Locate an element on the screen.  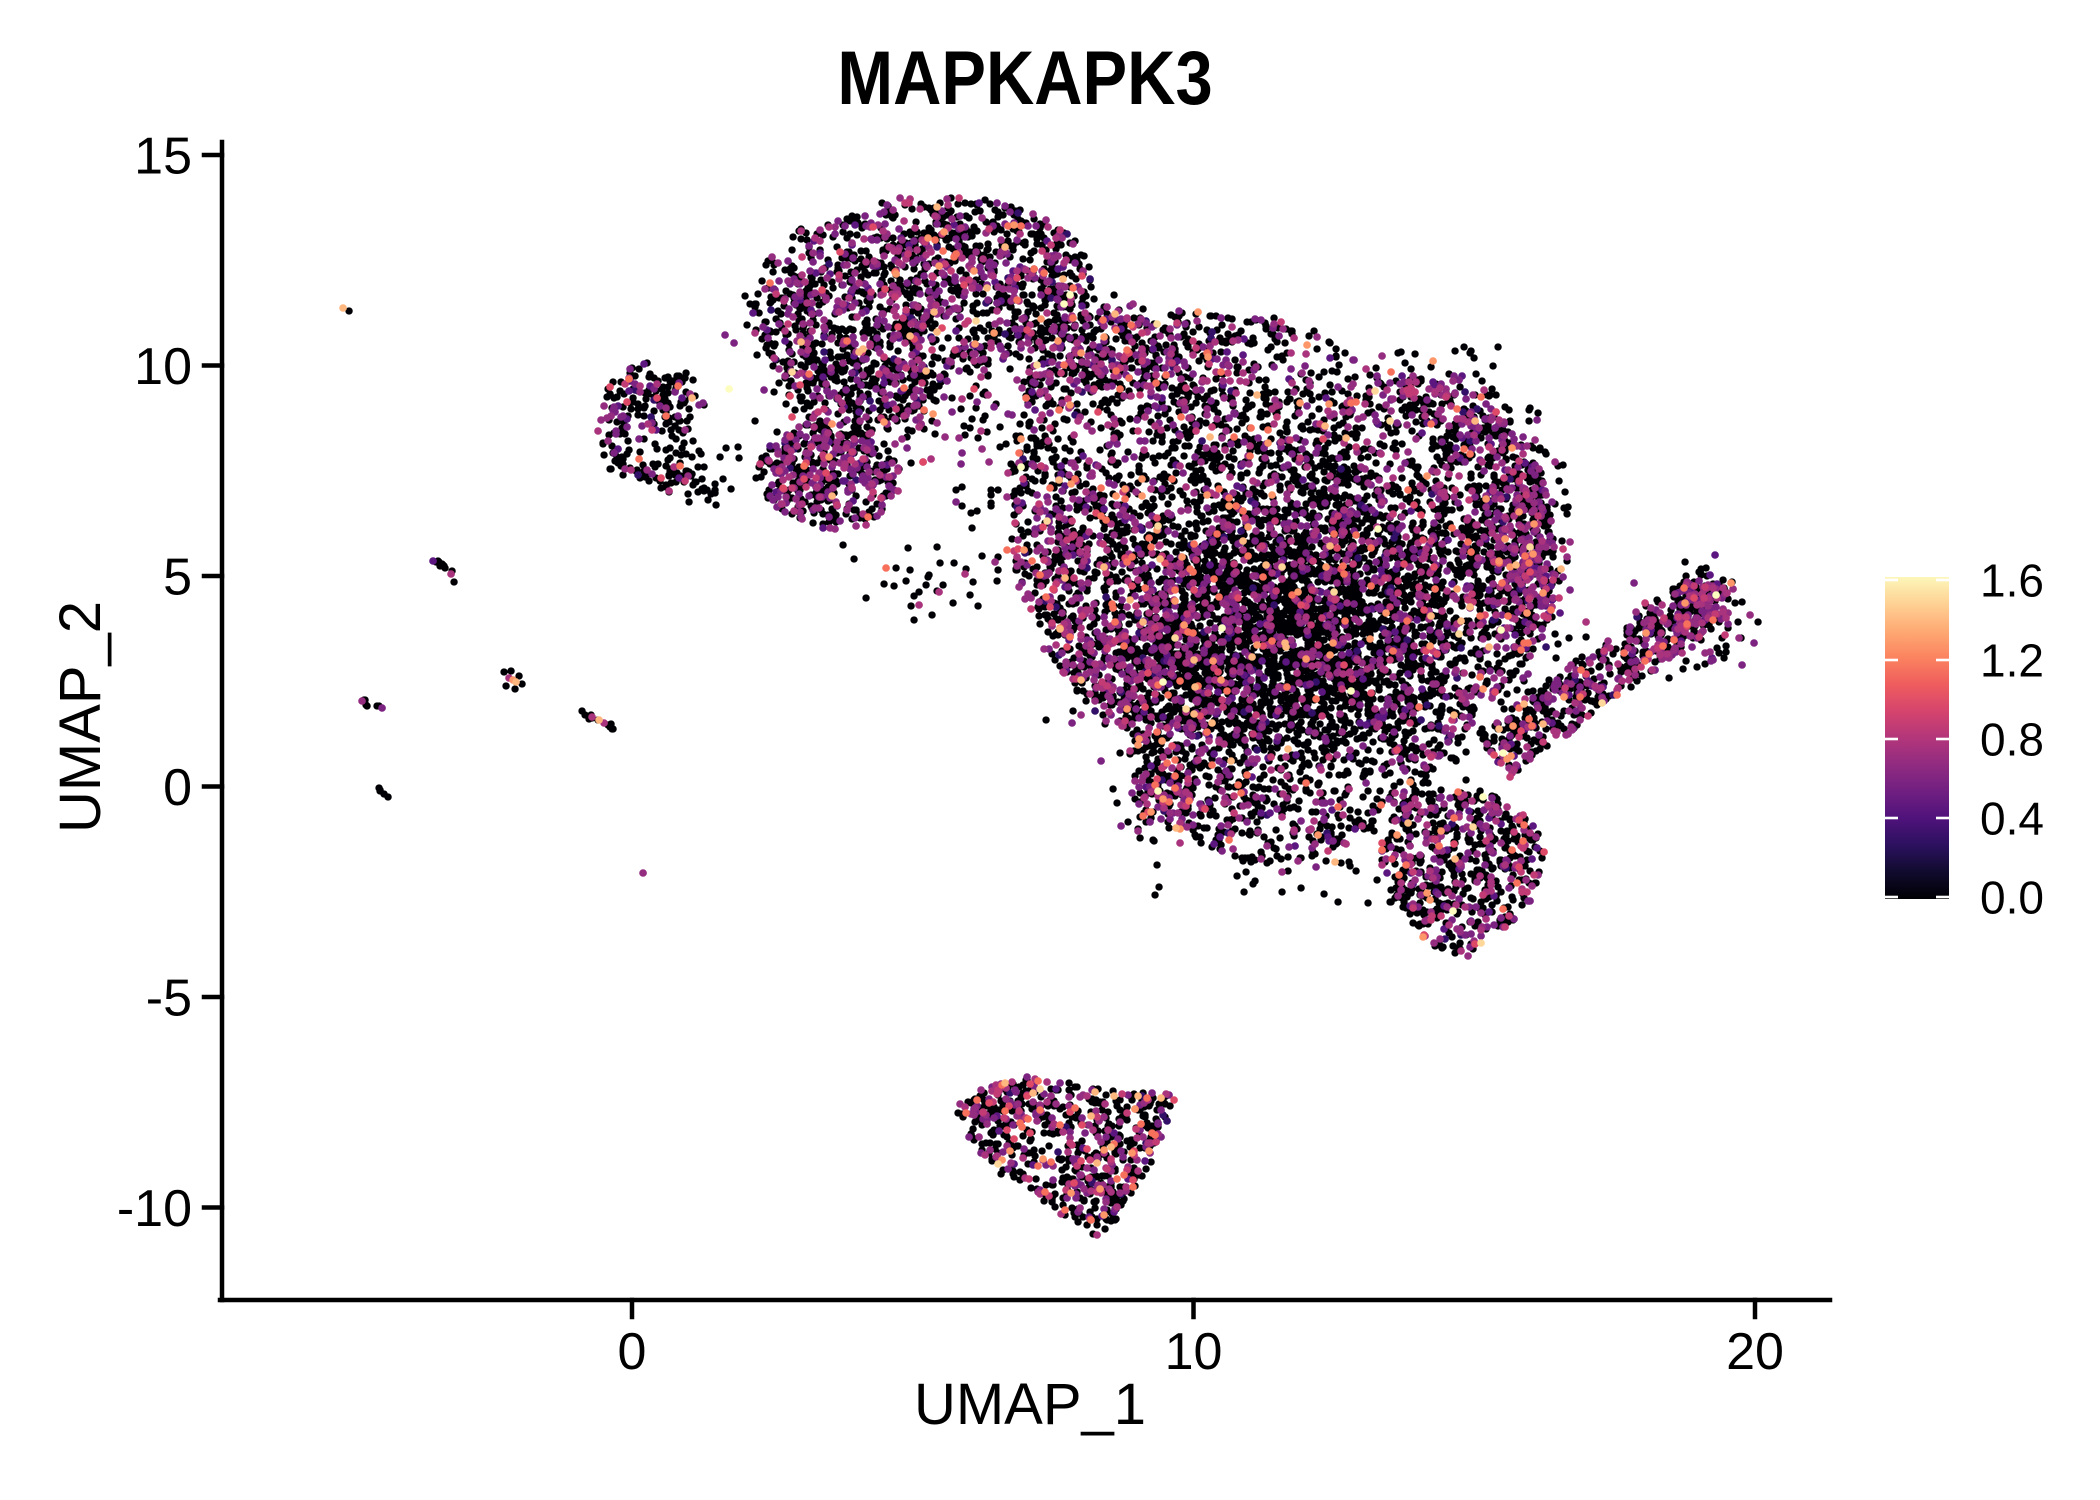
svg-text: 0.8 is located at coordinates (2012, 740).